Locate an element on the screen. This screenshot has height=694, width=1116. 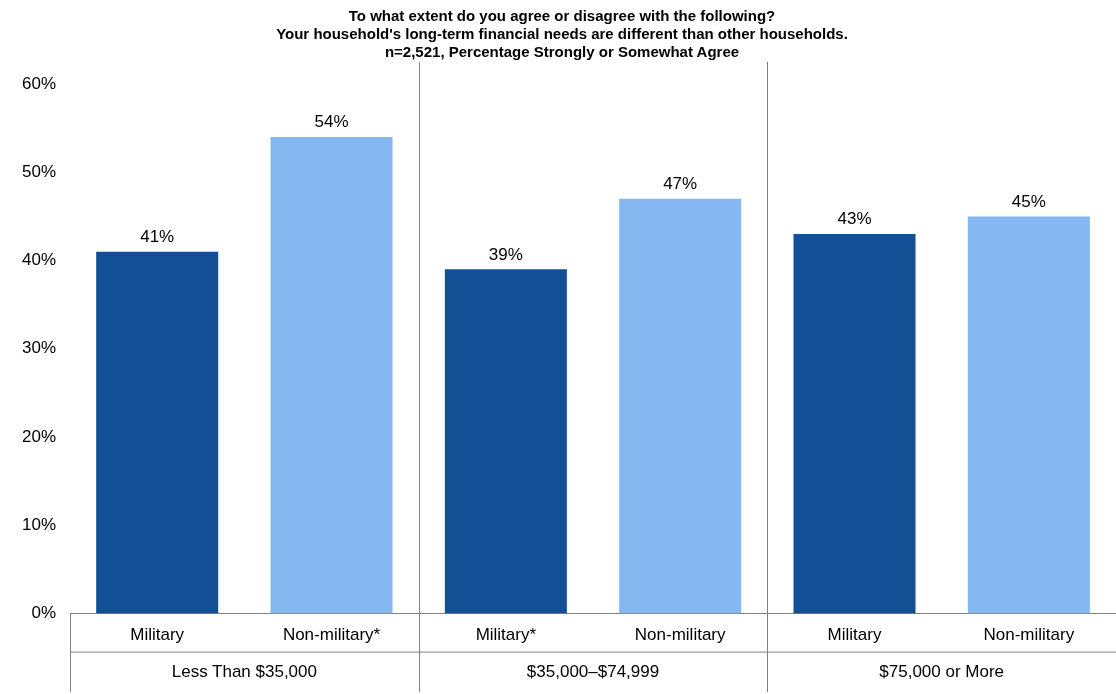
y-tick-label: 30% is located at coordinates (39, 348).